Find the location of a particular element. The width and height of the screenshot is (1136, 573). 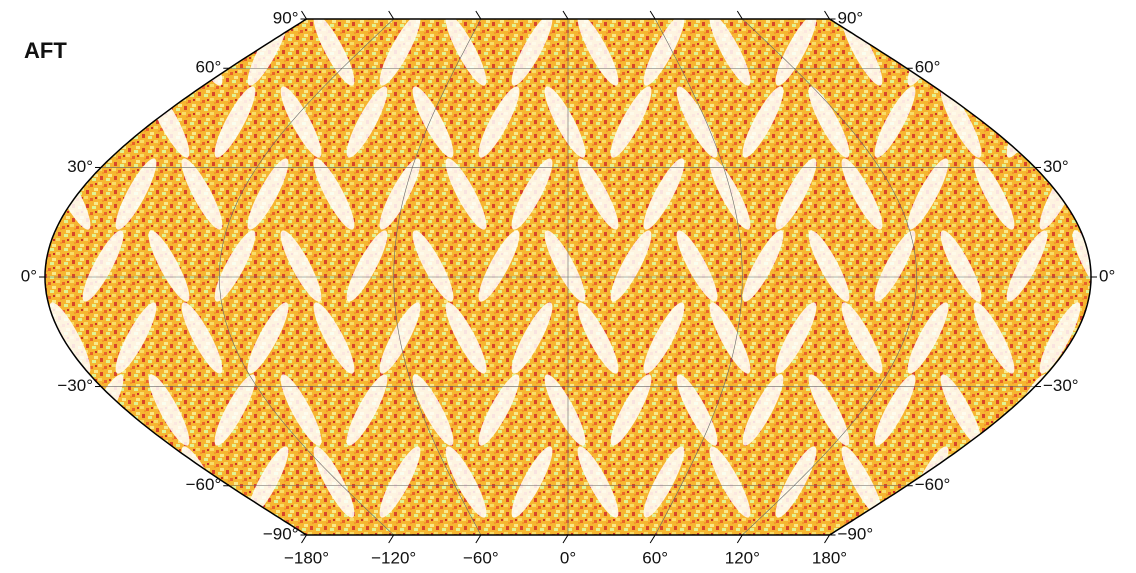

latitude-label-left: −90° is located at coordinates (281, 533).